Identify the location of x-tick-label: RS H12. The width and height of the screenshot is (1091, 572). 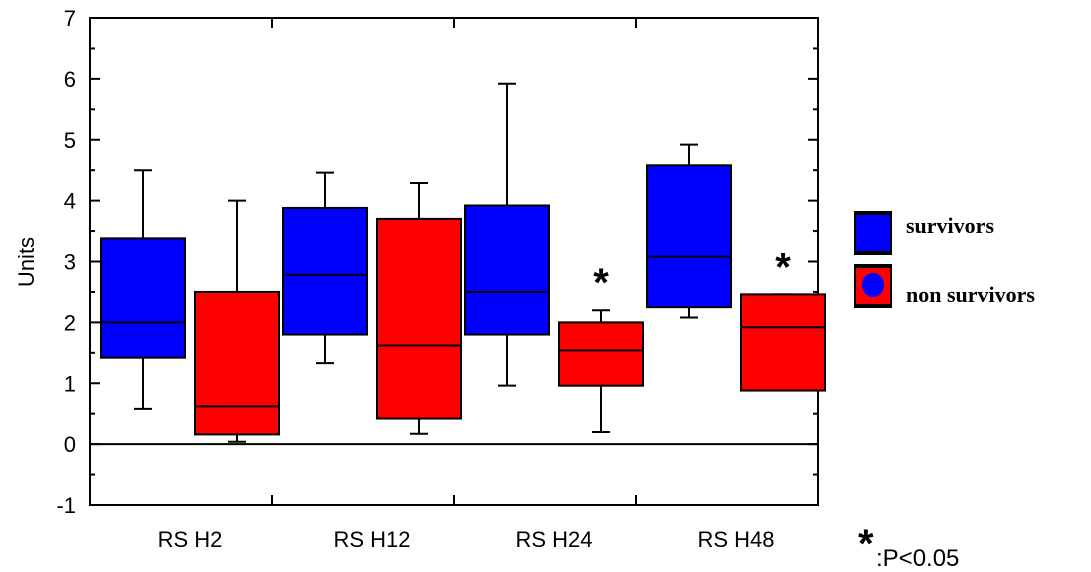
(371, 539).